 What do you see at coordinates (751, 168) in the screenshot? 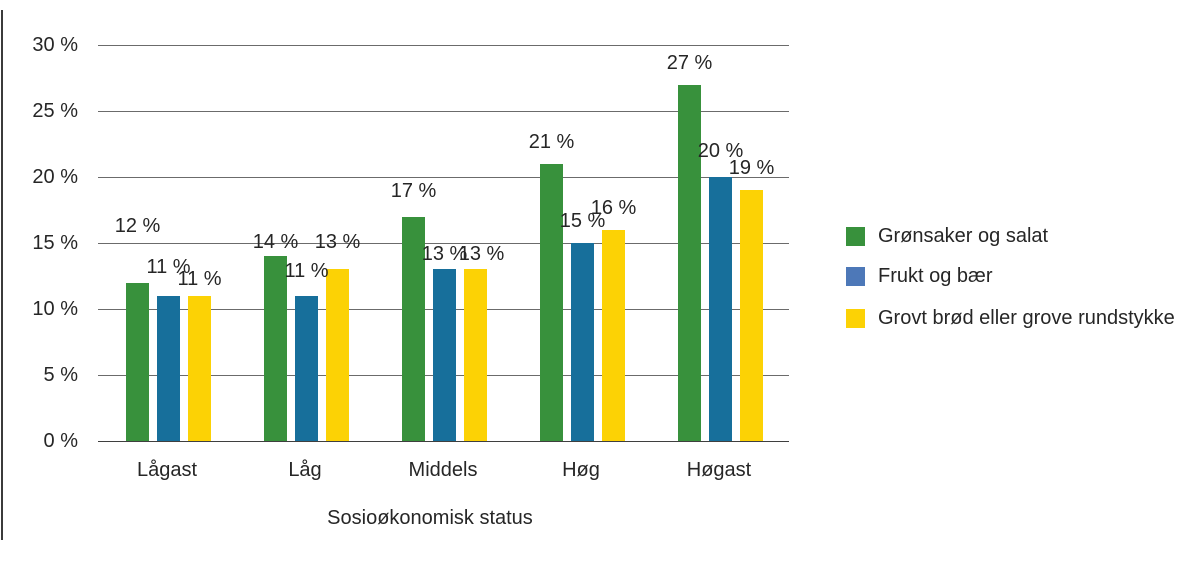
I see `bar-value-label: 19 %` at bounding box center [751, 168].